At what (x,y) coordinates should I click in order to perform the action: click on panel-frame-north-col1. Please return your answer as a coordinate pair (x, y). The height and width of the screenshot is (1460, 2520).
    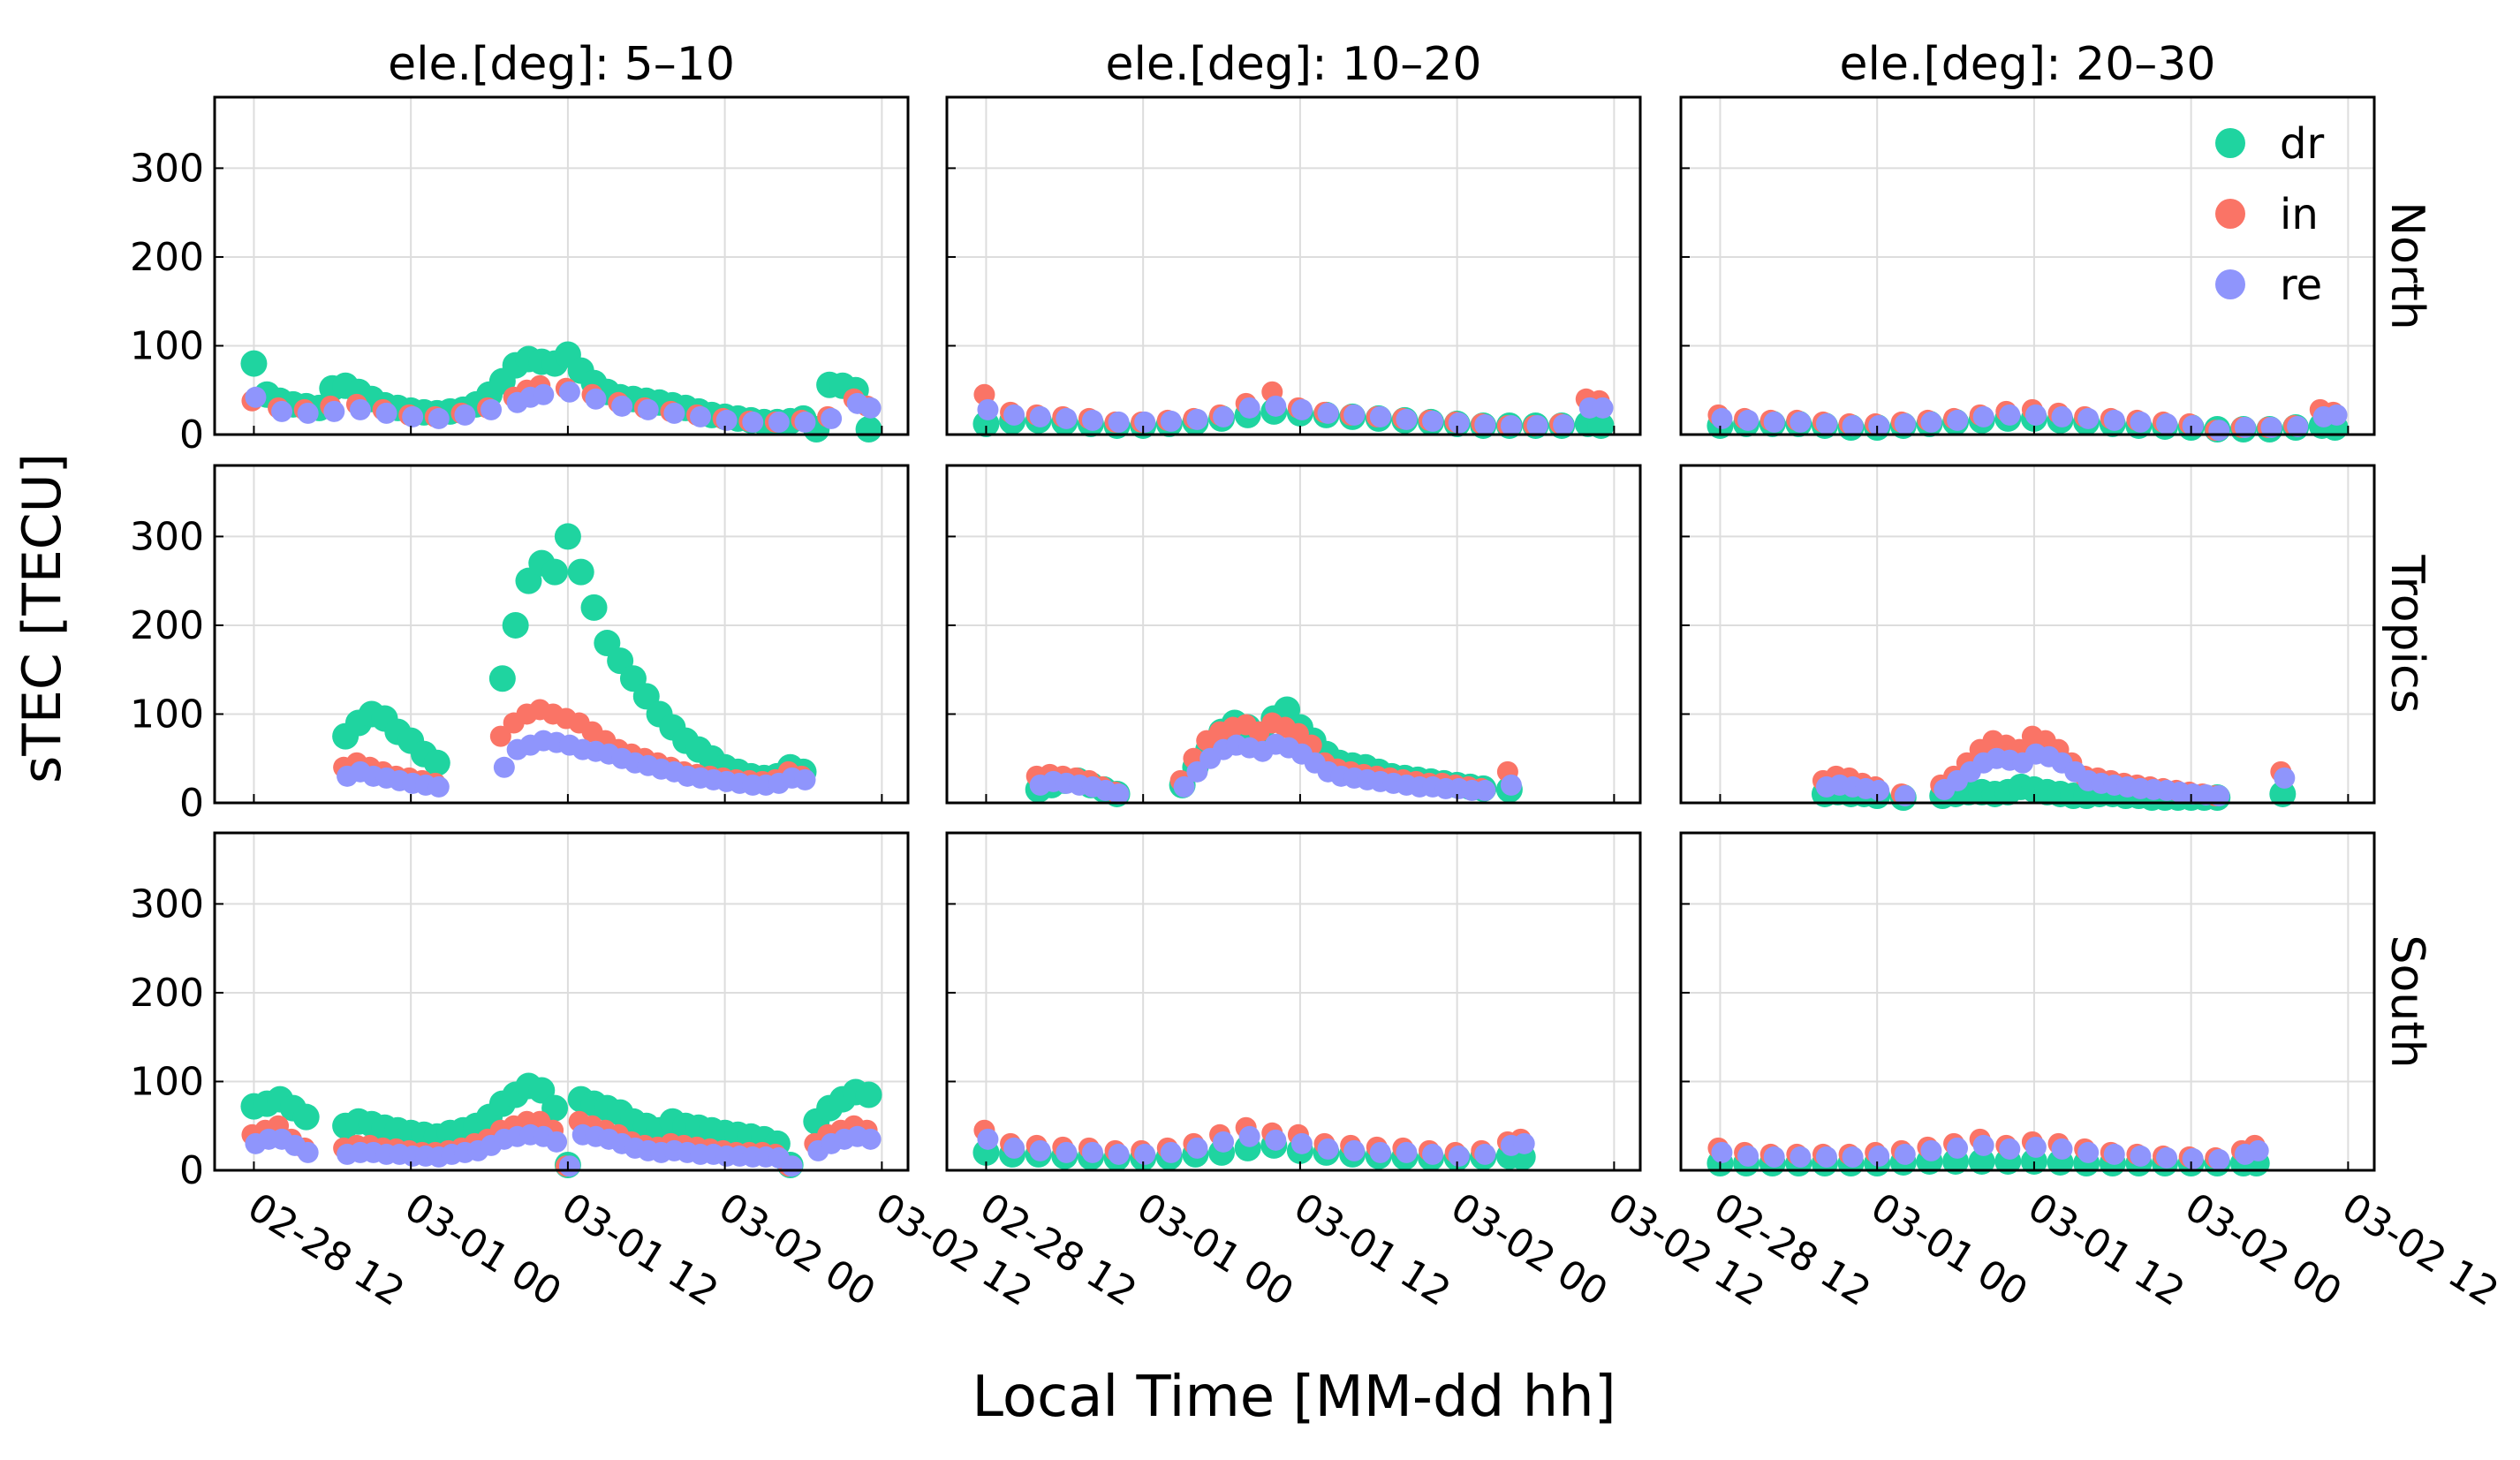
    Looking at the image, I should click on (561, 265).